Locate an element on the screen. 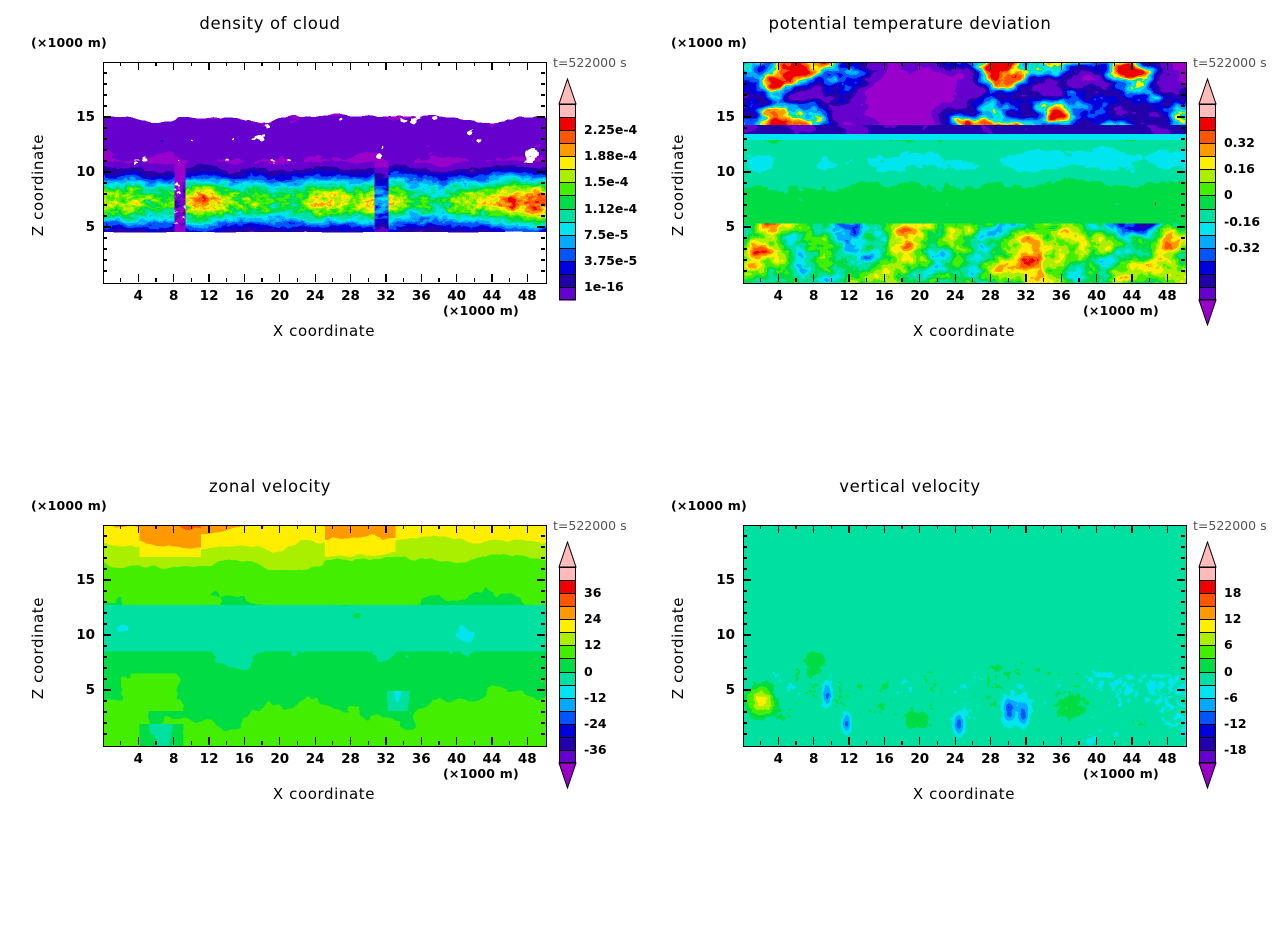 This screenshot has width=1280, height=926. colorbar: 0.32 0.16 0 -0.16 -0.32 is located at coordinates (1229, 202).